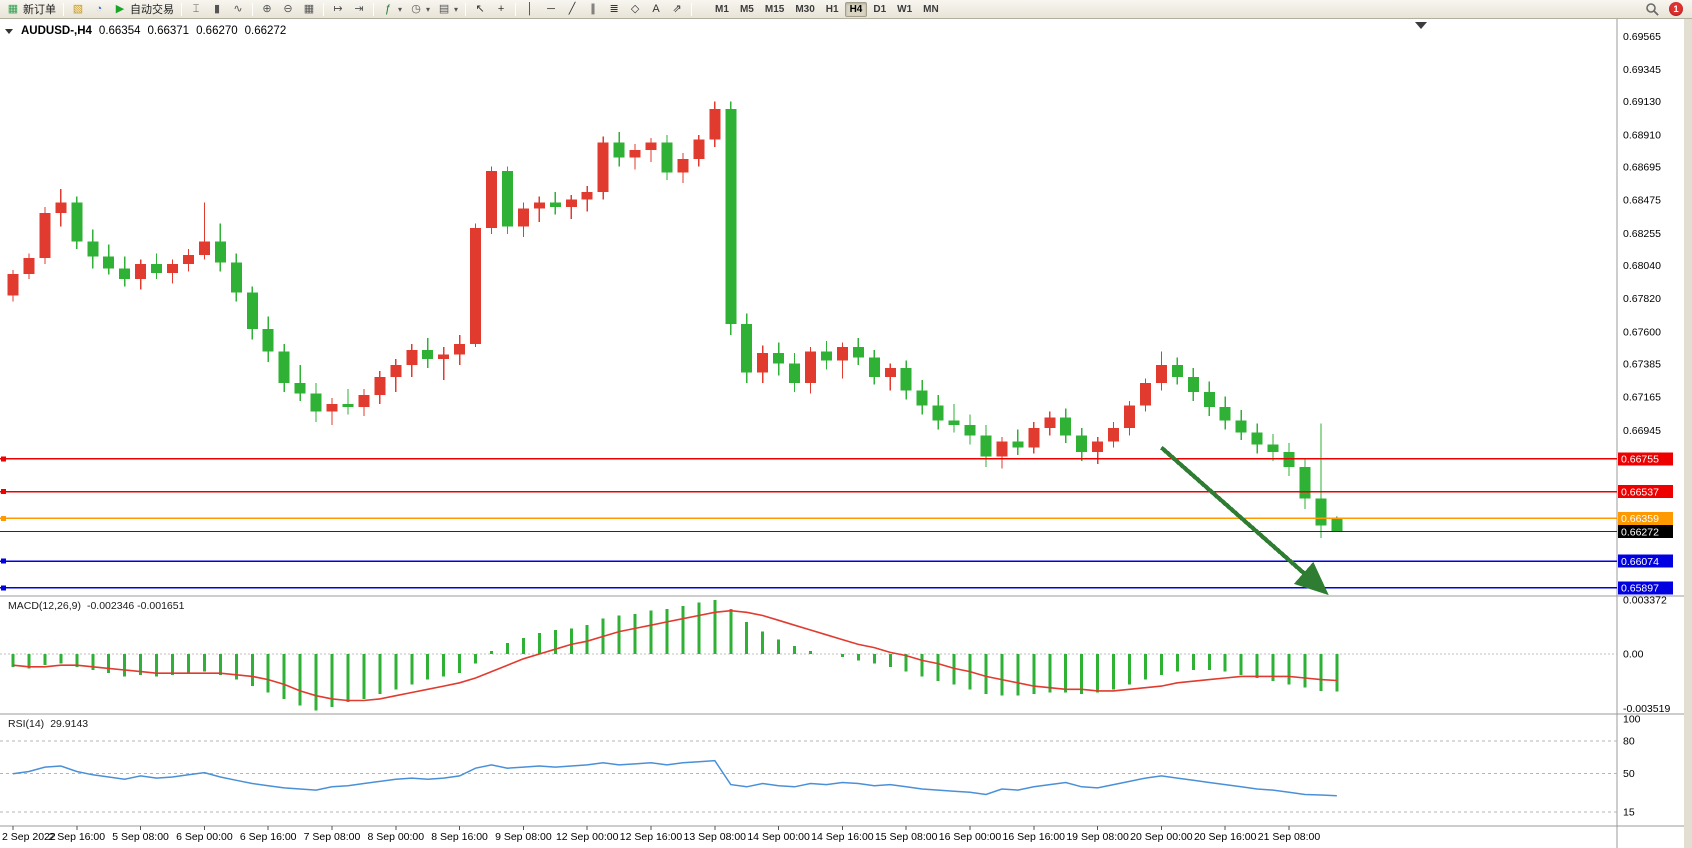 Image resolution: width=1692 pixels, height=848 pixels. I want to click on arrow-objects-button: ⇗, so click(677, 9).